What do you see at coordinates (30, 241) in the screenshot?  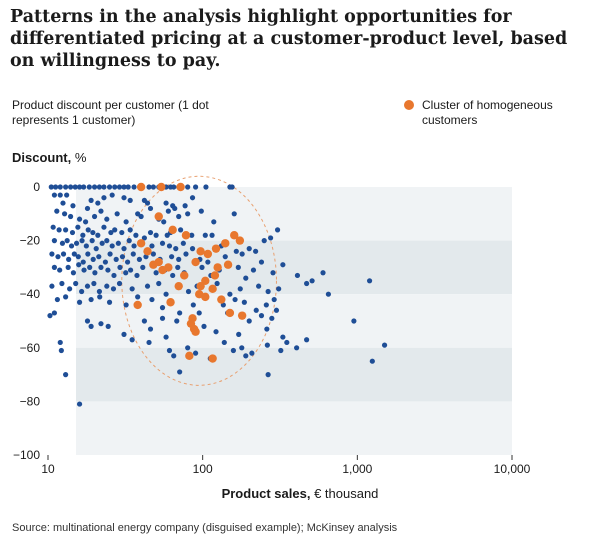 I see `y-tick-label: −20` at bounding box center [30, 241].